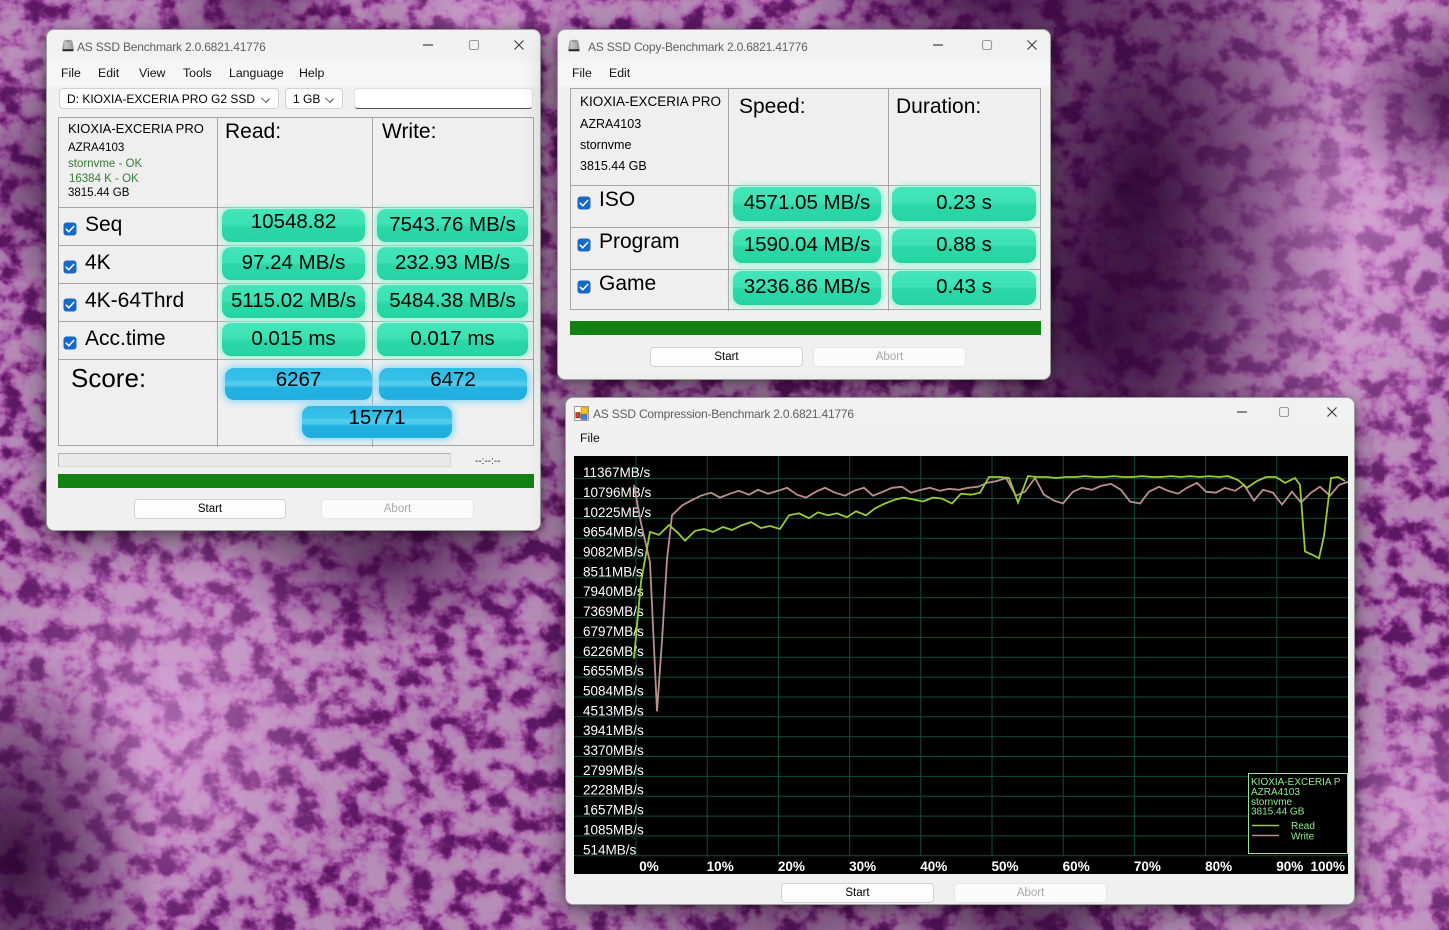 The height and width of the screenshot is (930, 1449). Describe the element at coordinates (613, 532) in the screenshot. I see `svg-text: 9654MB/s` at that location.